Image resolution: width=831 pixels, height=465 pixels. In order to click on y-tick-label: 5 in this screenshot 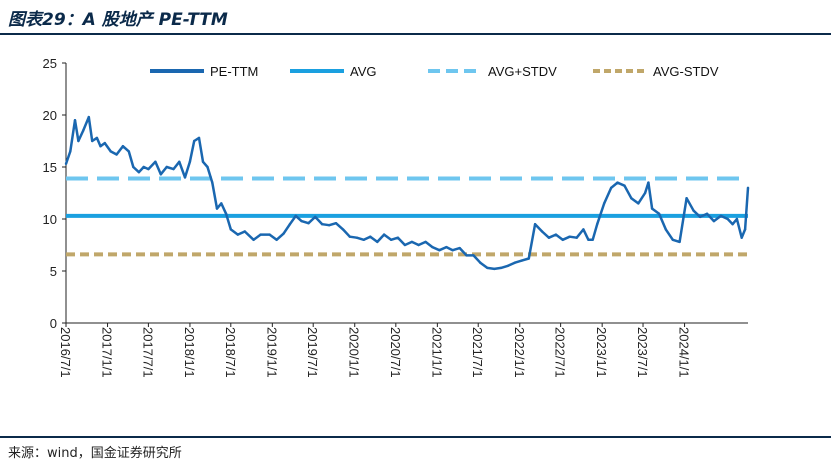, I will do `click(53, 271)`.